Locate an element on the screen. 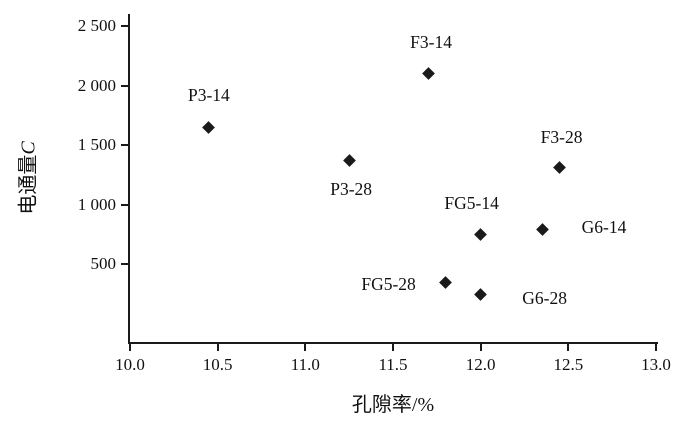 This screenshot has height=430, width=700. x-tick-label: 10.0 is located at coordinates (130, 364).